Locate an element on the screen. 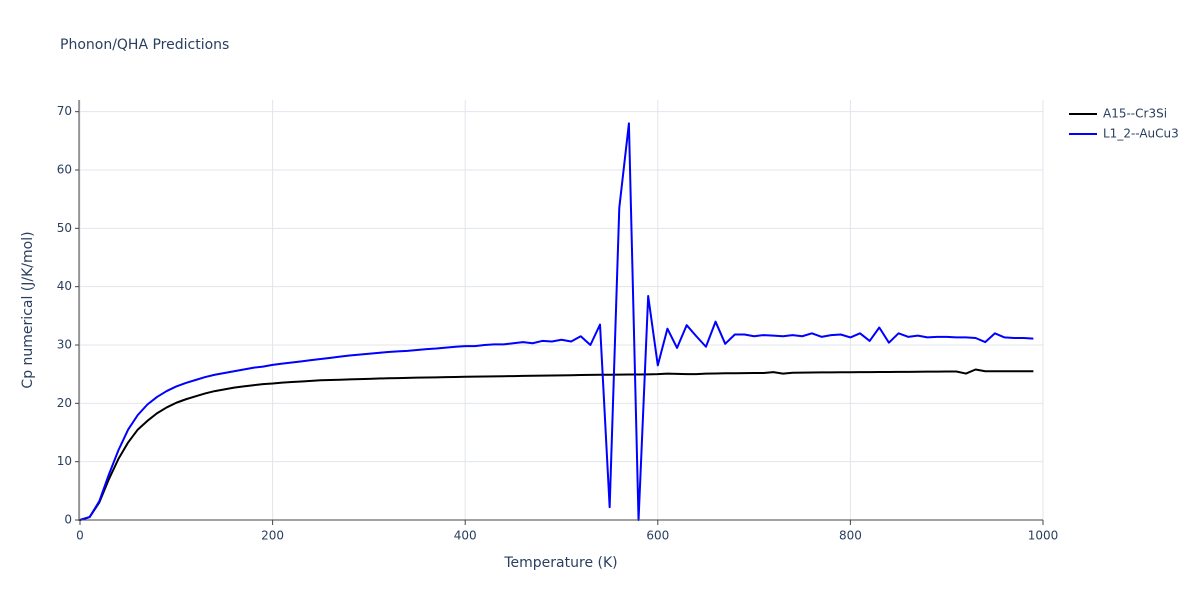 The height and width of the screenshot is (600, 1200). x-tick-label: 400 is located at coordinates (465, 536).